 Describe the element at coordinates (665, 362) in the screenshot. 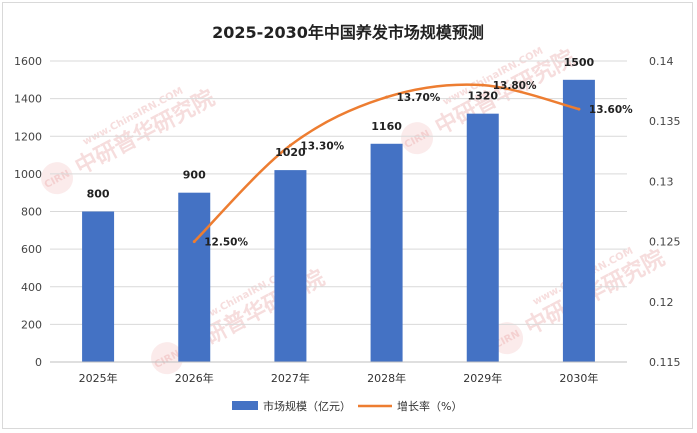

I see `y-right-tick-label: 0.115` at that location.